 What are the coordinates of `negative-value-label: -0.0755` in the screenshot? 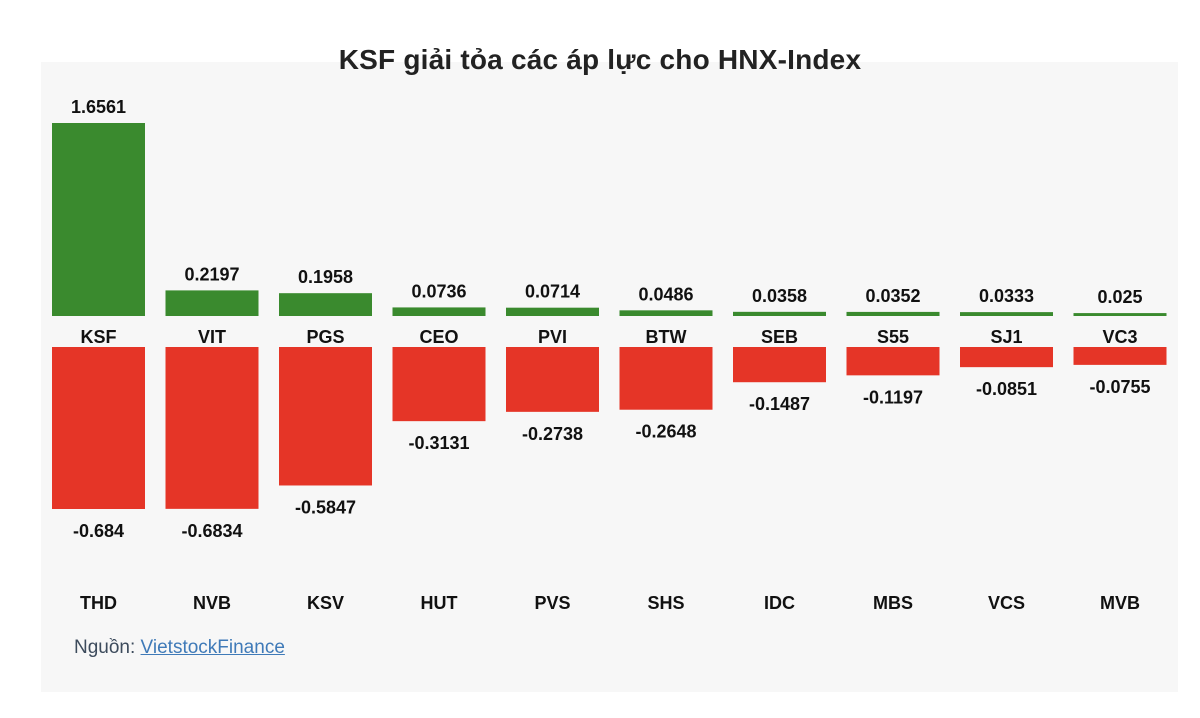 It's located at (1119, 387).